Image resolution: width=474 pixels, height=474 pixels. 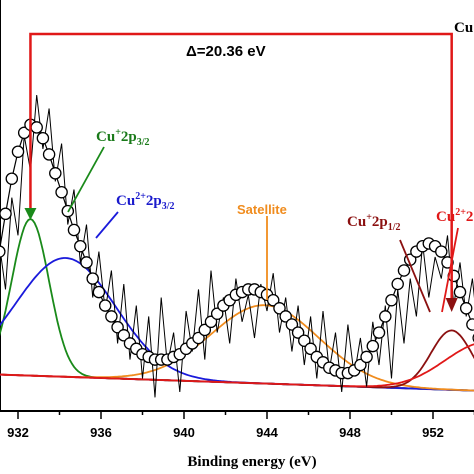 I want to click on delta-arrowhead-left, so click(x=30, y=214).